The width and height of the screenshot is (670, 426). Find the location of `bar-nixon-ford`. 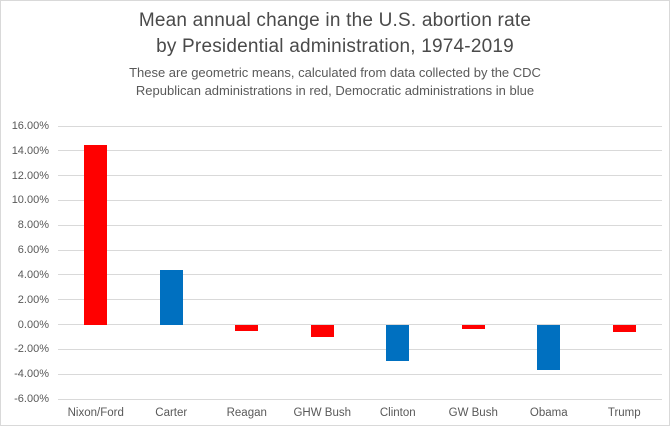

bar-nixon-ford is located at coordinates (96, 234).